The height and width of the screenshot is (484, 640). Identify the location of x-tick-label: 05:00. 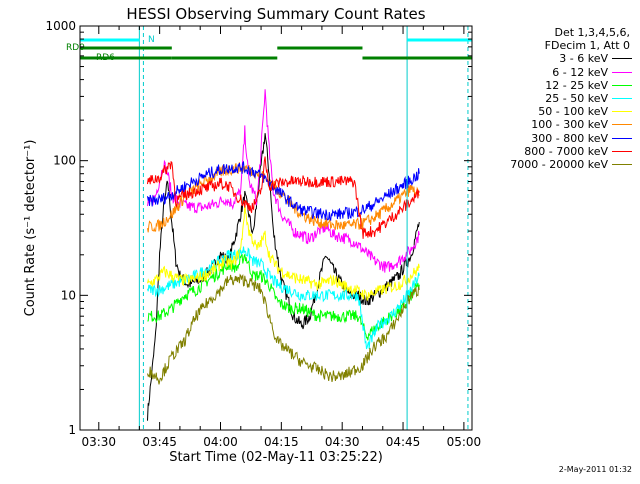
(464, 442).